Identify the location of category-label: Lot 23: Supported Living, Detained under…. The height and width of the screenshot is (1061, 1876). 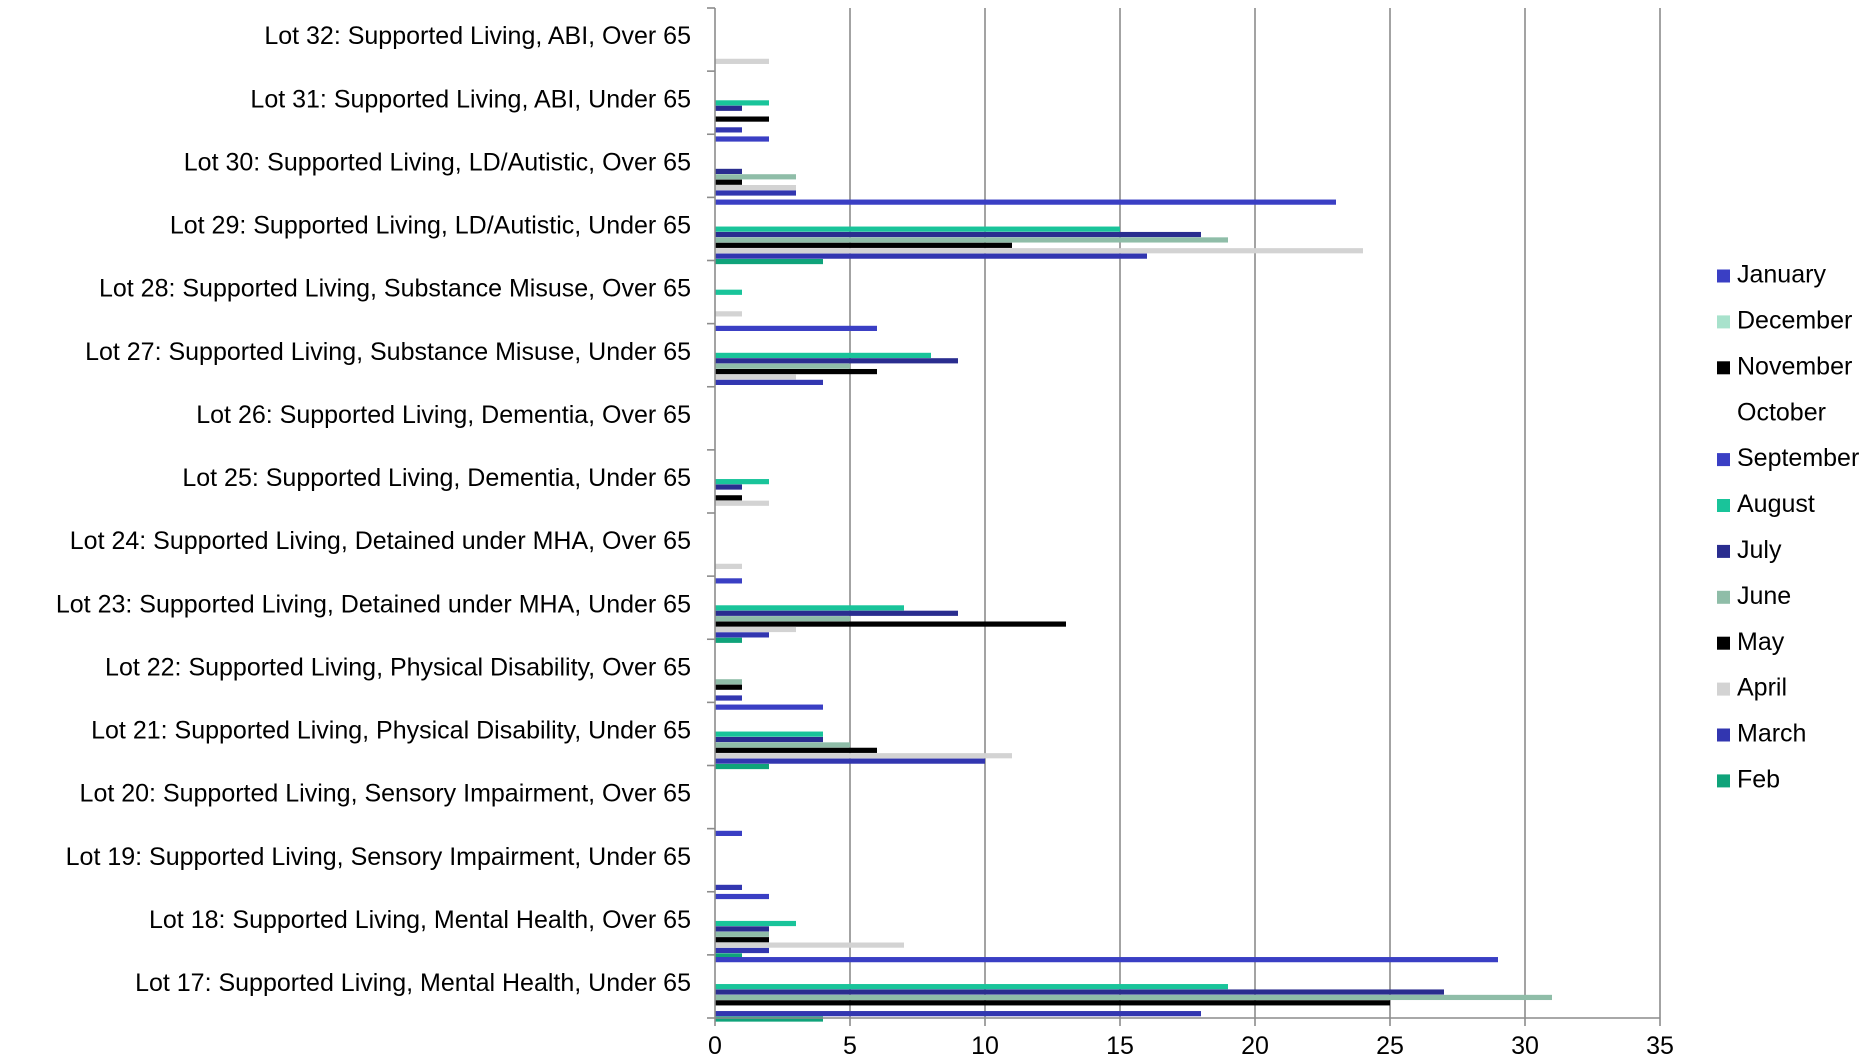
(373, 604).